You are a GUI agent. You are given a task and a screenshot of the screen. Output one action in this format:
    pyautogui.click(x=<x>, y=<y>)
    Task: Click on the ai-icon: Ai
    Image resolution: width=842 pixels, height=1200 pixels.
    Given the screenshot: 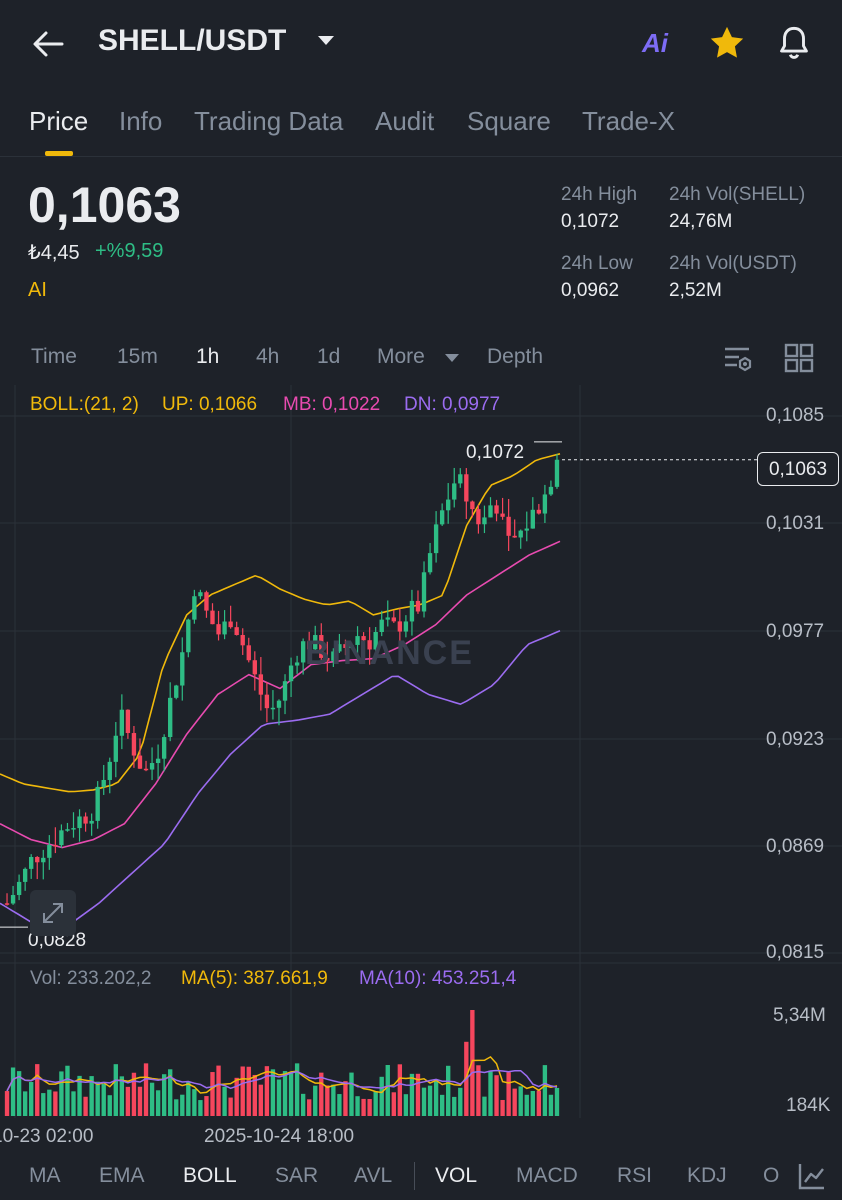 What is the action you would take?
    pyautogui.click(x=655, y=43)
    